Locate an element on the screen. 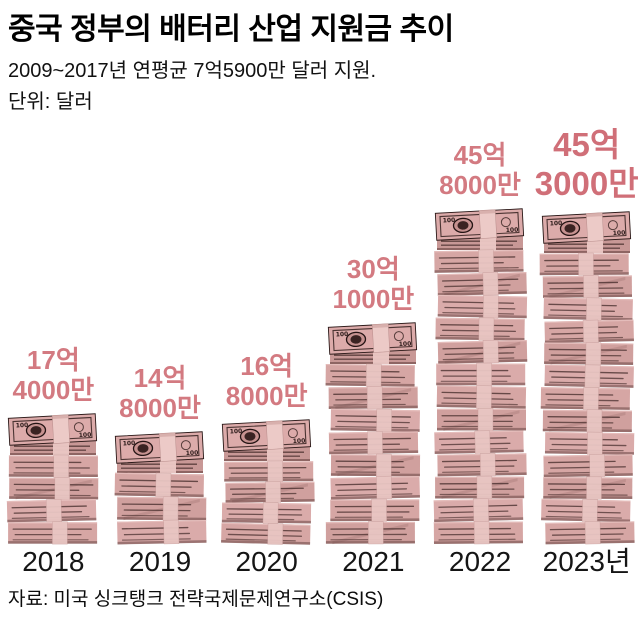  value-line-1: 14억 is located at coordinates (160, 377).